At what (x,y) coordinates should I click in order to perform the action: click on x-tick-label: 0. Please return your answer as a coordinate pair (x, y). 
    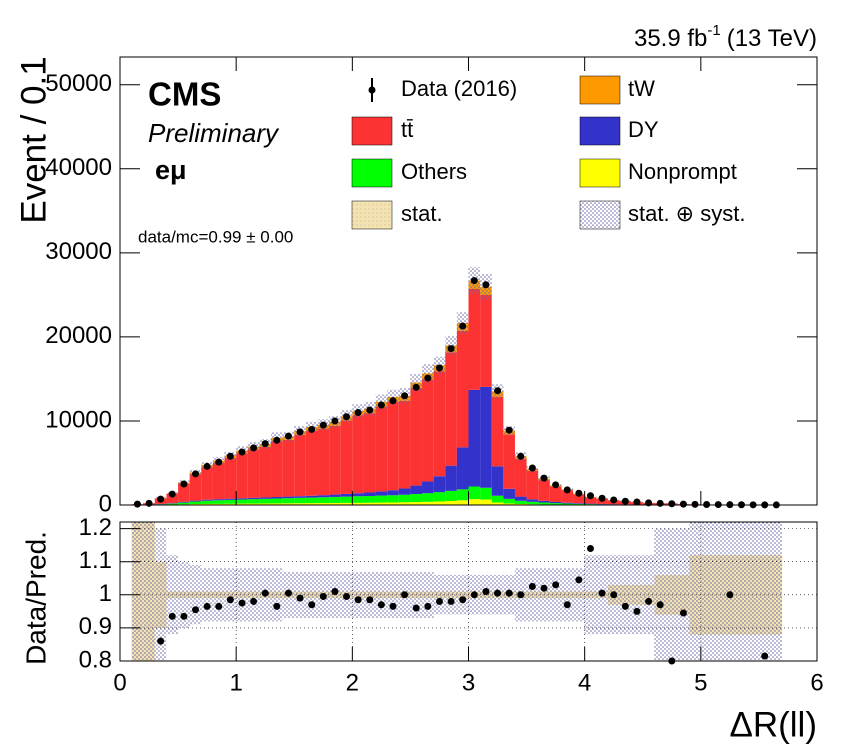
    Looking at the image, I should click on (119, 682).